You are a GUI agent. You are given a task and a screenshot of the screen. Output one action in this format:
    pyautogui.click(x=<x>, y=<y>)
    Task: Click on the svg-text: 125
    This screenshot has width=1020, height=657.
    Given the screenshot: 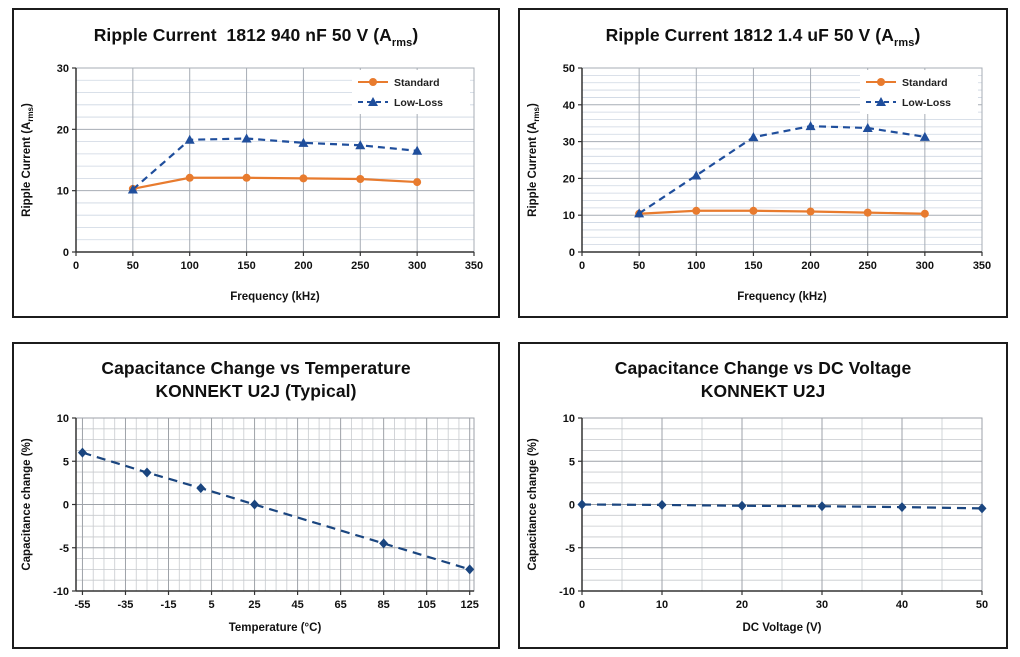 What is the action you would take?
    pyautogui.click(x=470, y=605)
    